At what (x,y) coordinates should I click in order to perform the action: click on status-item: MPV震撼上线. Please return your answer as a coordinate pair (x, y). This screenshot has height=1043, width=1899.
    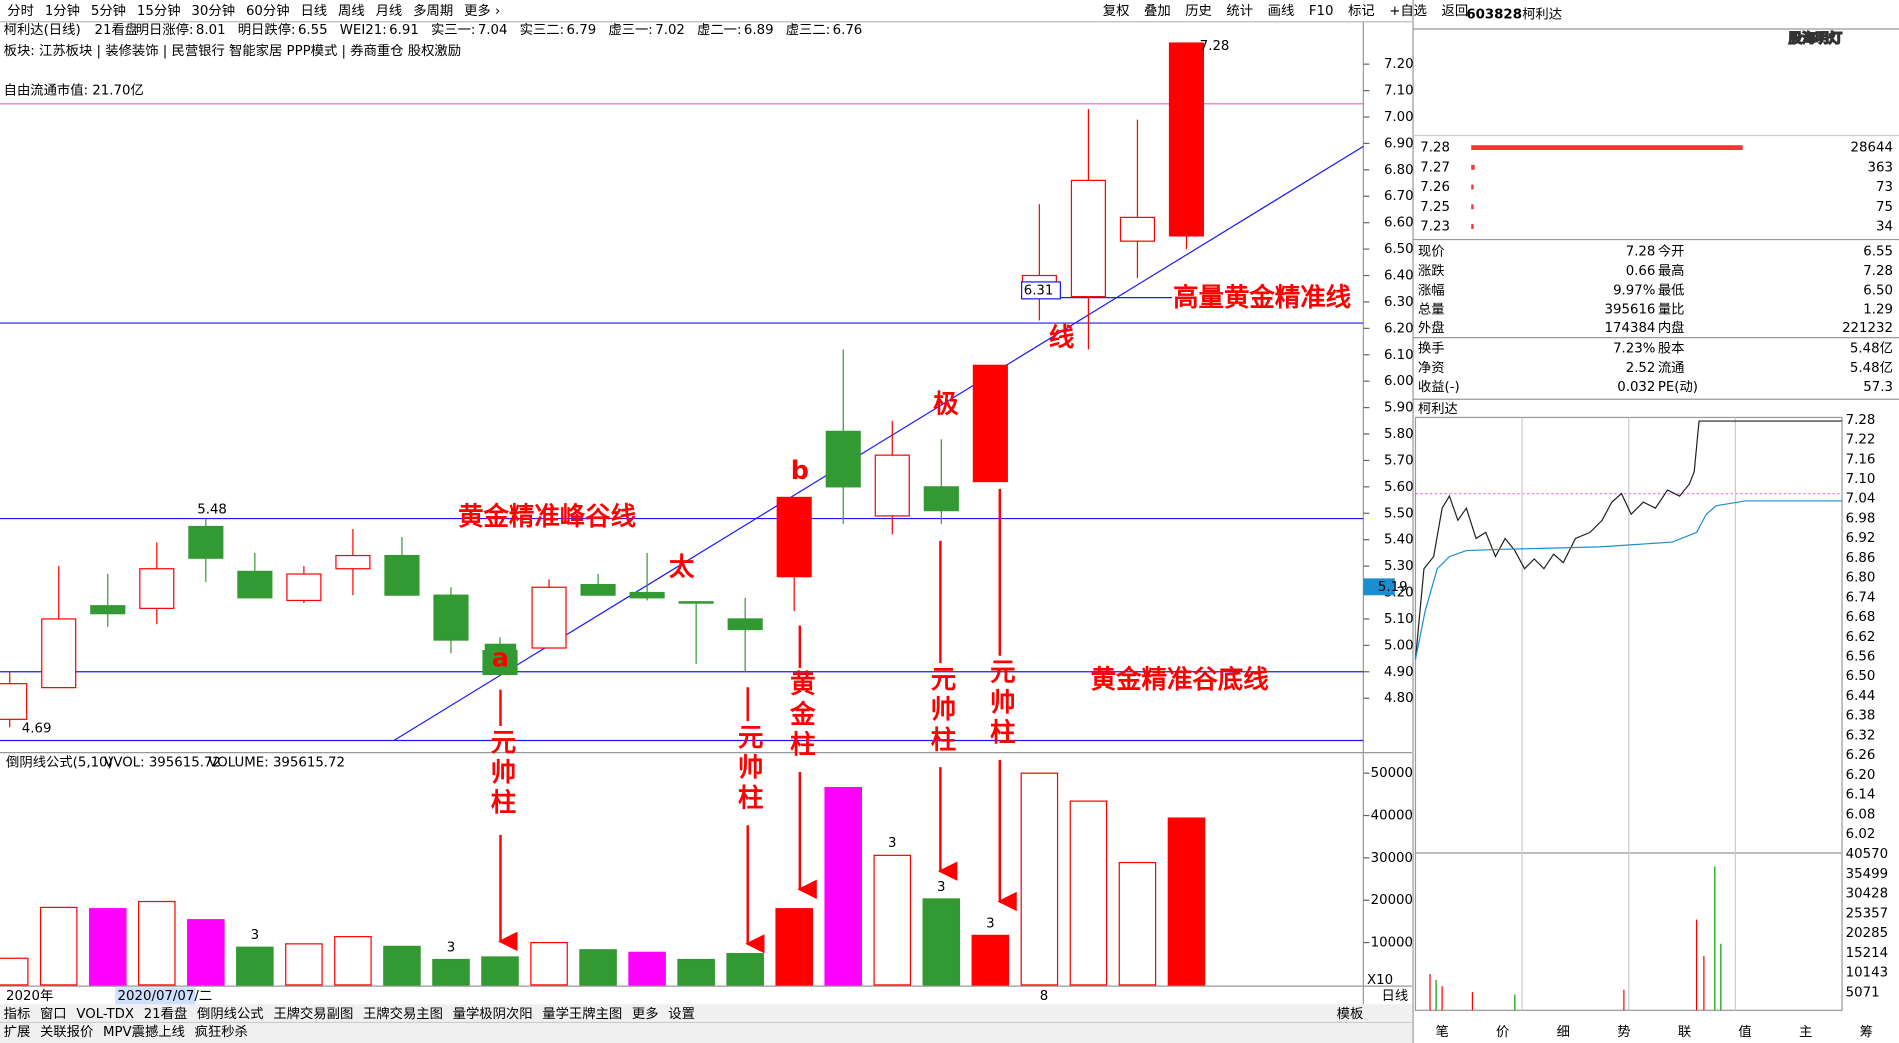
    Looking at the image, I should click on (144, 1032).